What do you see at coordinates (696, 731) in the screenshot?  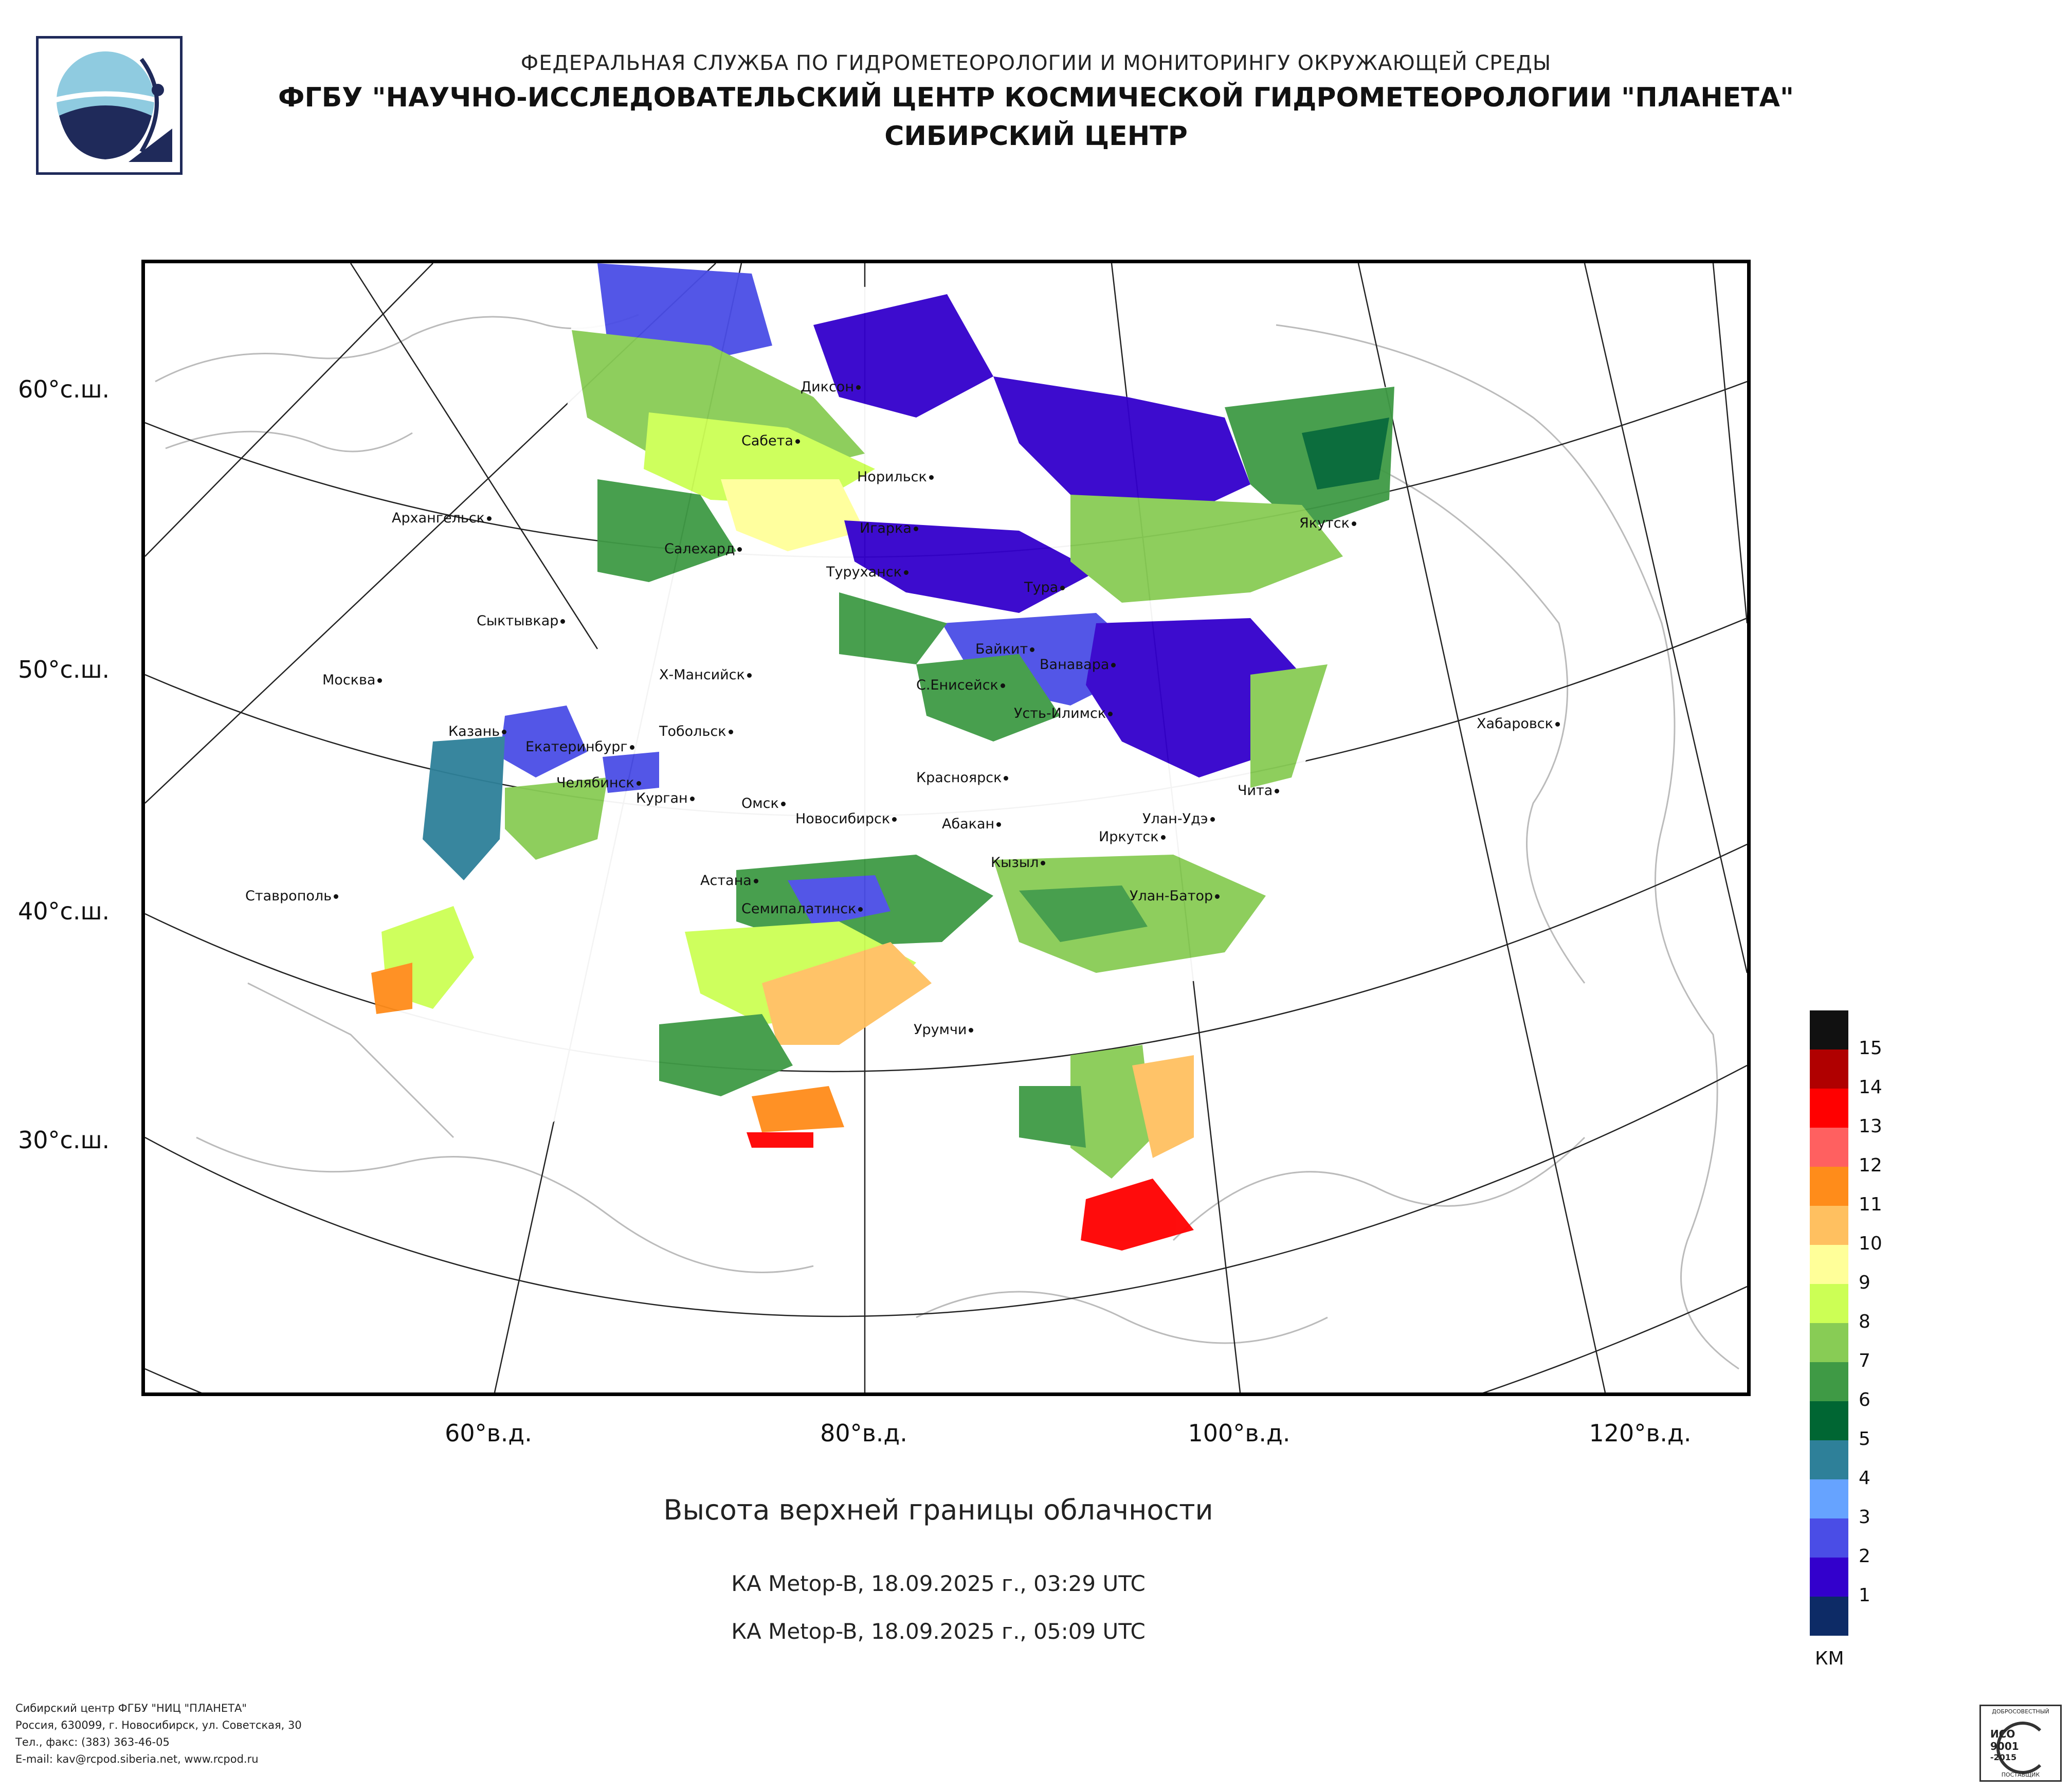 I see `city-label: Тобольск` at bounding box center [696, 731].